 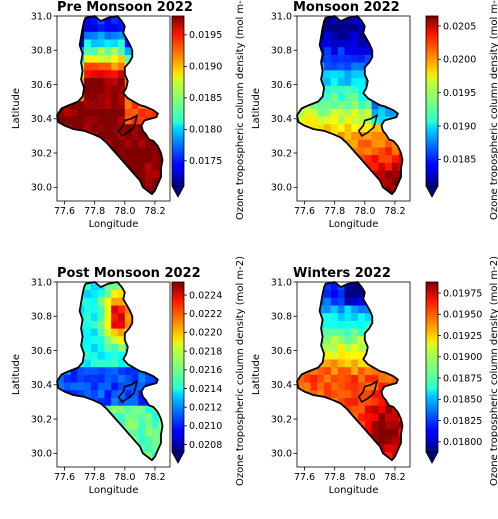 What do you see at coordinates (355, 105) in the screenshot?
I see `heatmap-cells` at bounding box center [355, 105].